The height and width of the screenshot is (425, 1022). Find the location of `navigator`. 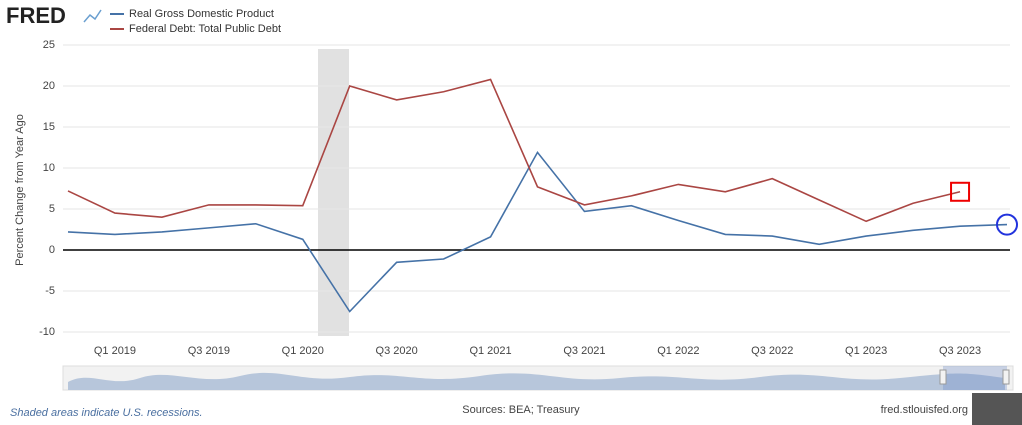

navigator is located at coordinates (538, 378).